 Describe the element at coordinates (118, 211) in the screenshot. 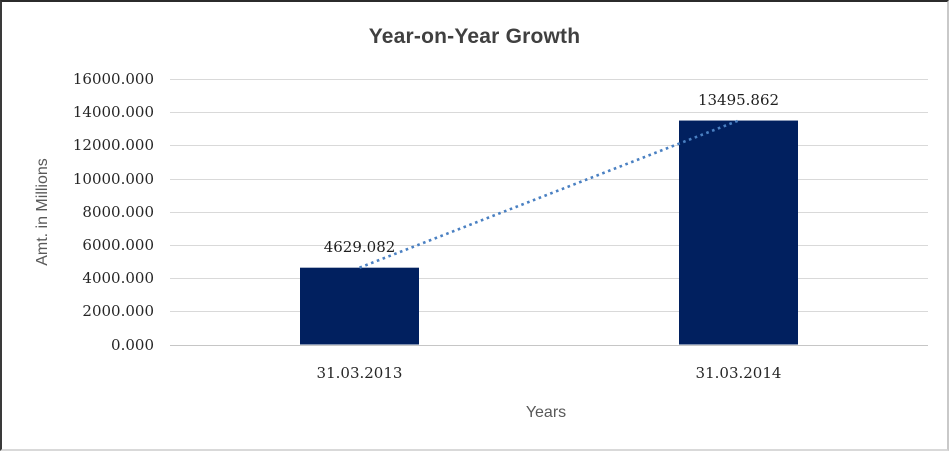

I see `y-tick-label: 8000.000` at that location.